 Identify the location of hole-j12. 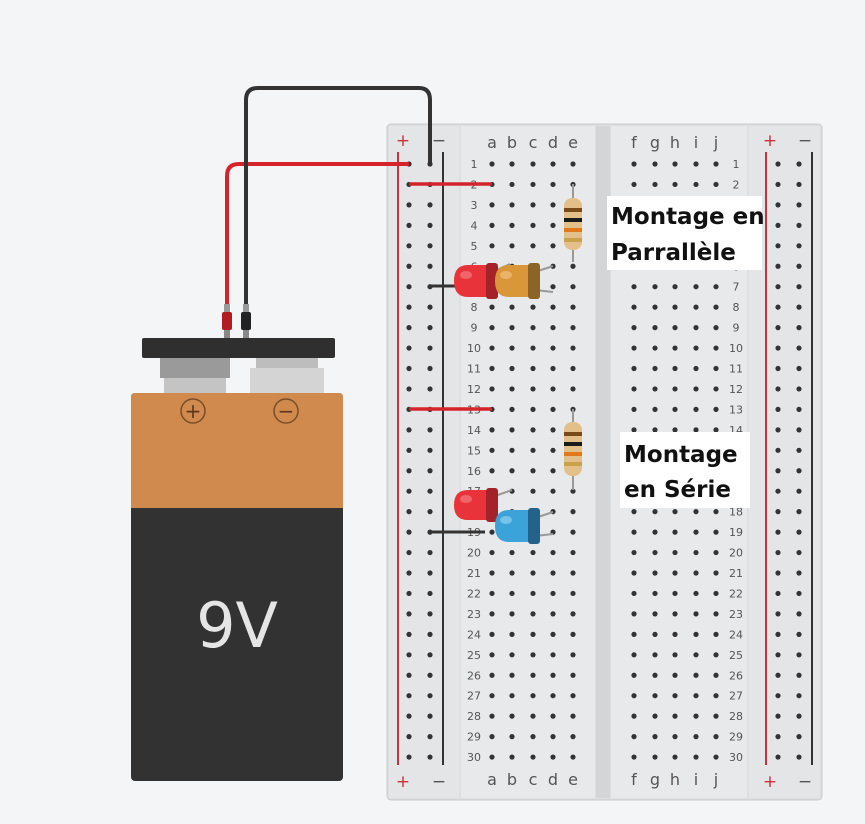
(716, 389).